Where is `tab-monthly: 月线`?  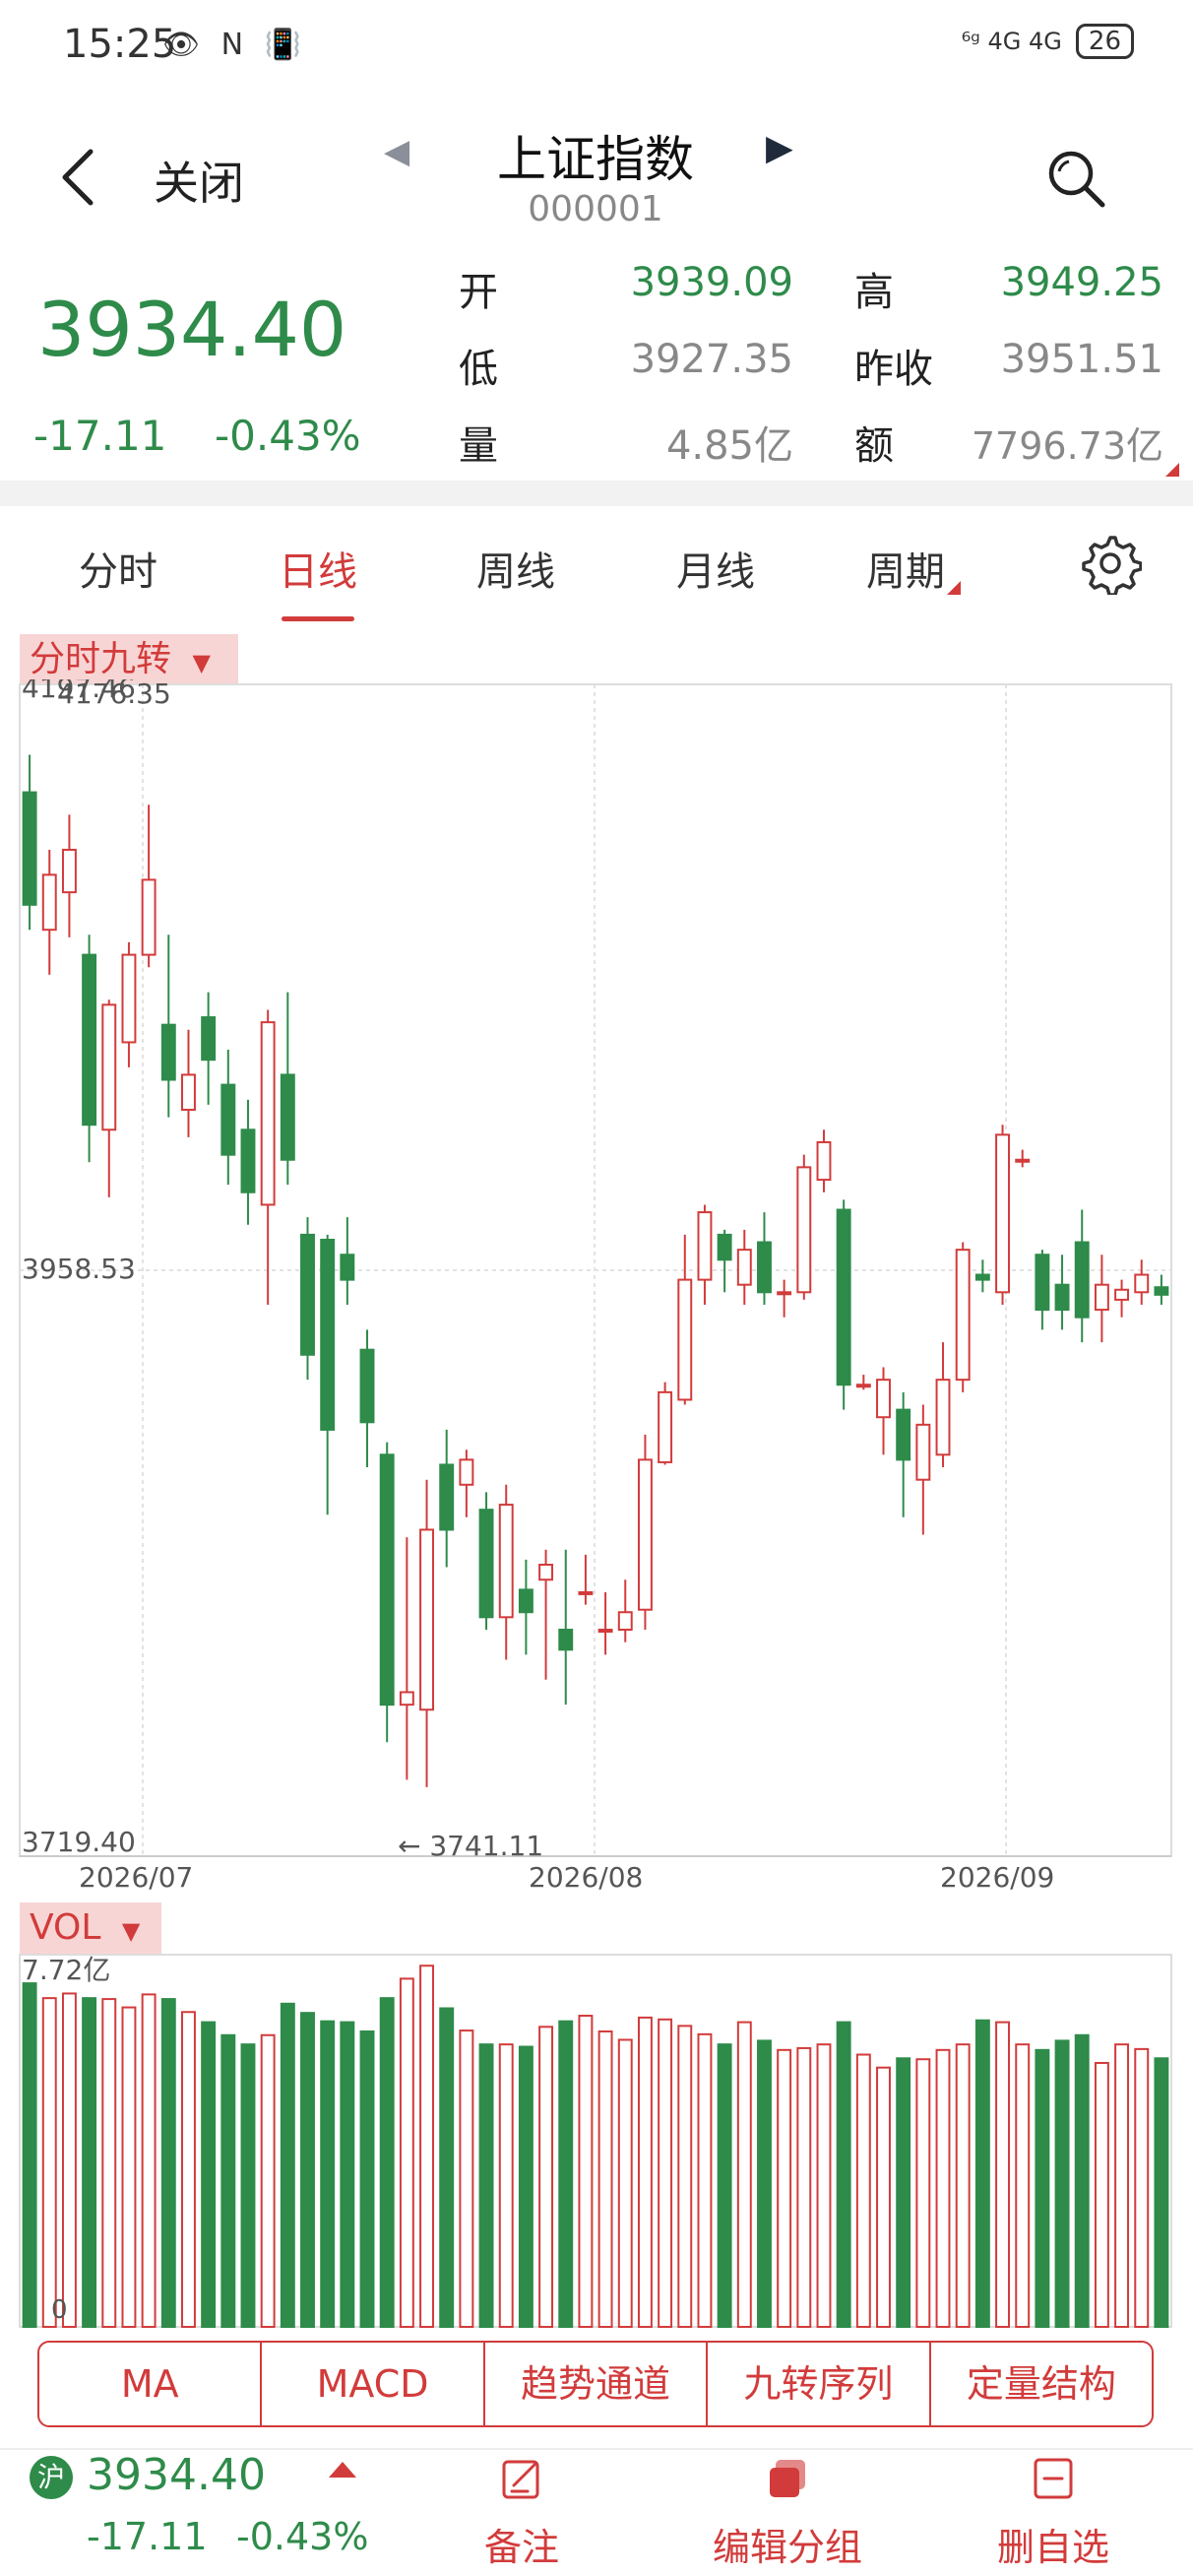 tab-monthly: 月线 is located at coordinates (715, 572).